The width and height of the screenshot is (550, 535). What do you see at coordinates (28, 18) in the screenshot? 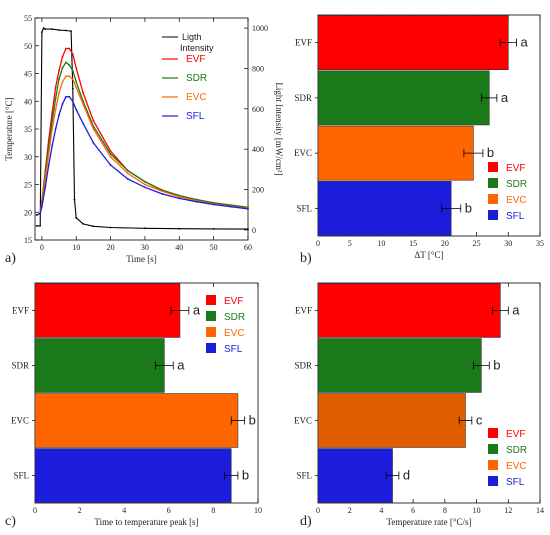
I see `y-tick-label: 55` at bounding box center [28, 18].